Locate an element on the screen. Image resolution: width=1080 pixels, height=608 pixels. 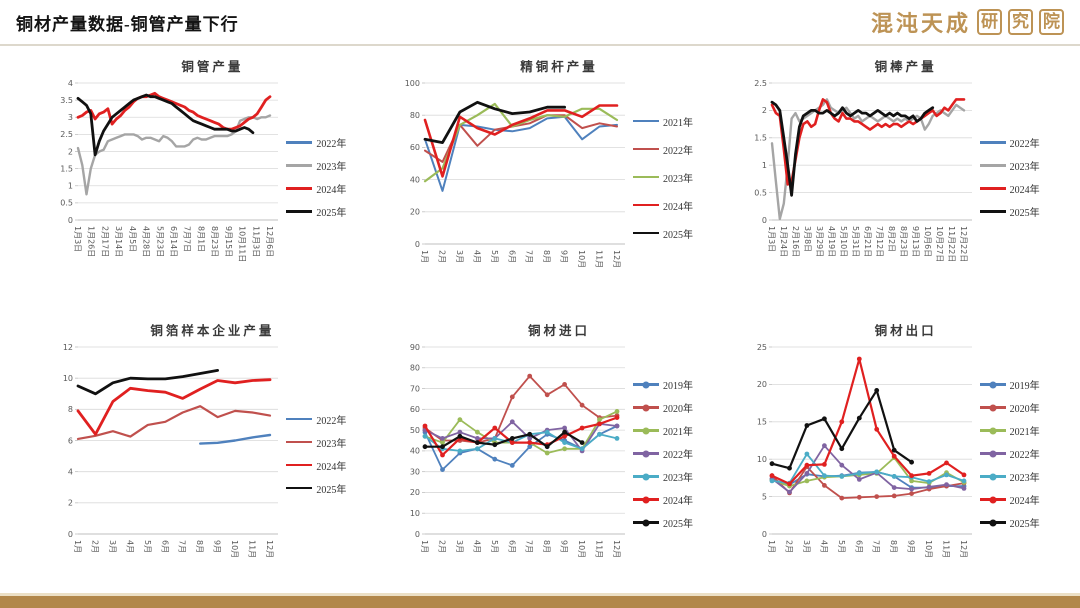
svg-text: 60 is located at coordinates (415, 409).